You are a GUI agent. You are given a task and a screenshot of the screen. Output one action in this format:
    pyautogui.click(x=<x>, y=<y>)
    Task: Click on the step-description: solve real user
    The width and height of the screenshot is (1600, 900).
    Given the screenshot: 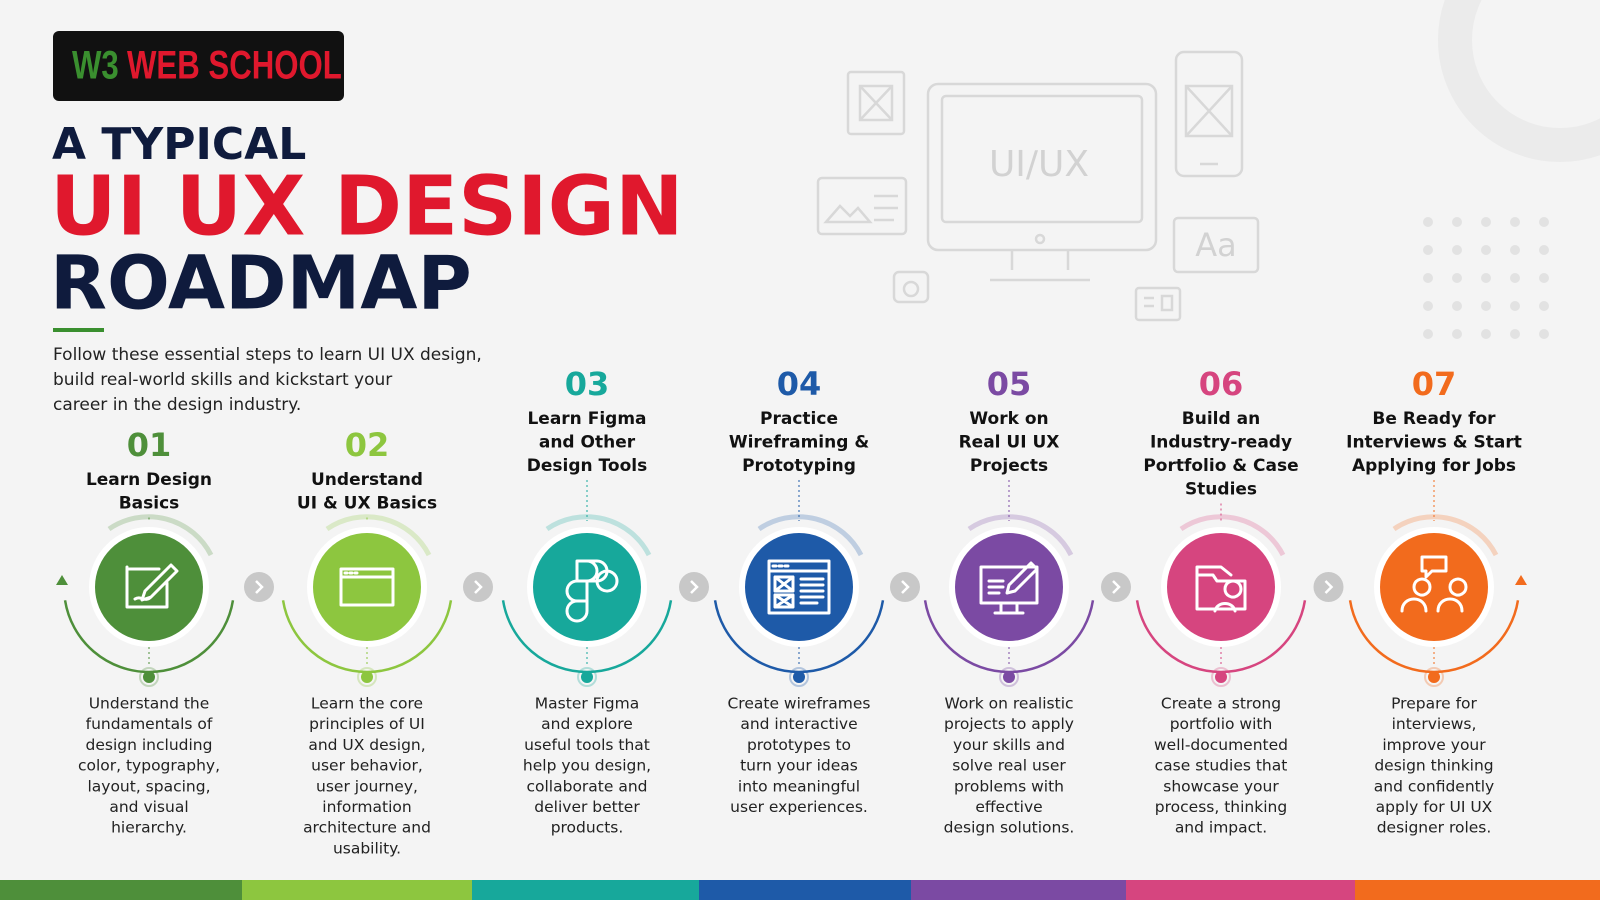 What is the action you would take?
    pyautogui.click(x=1009, y=766)
    